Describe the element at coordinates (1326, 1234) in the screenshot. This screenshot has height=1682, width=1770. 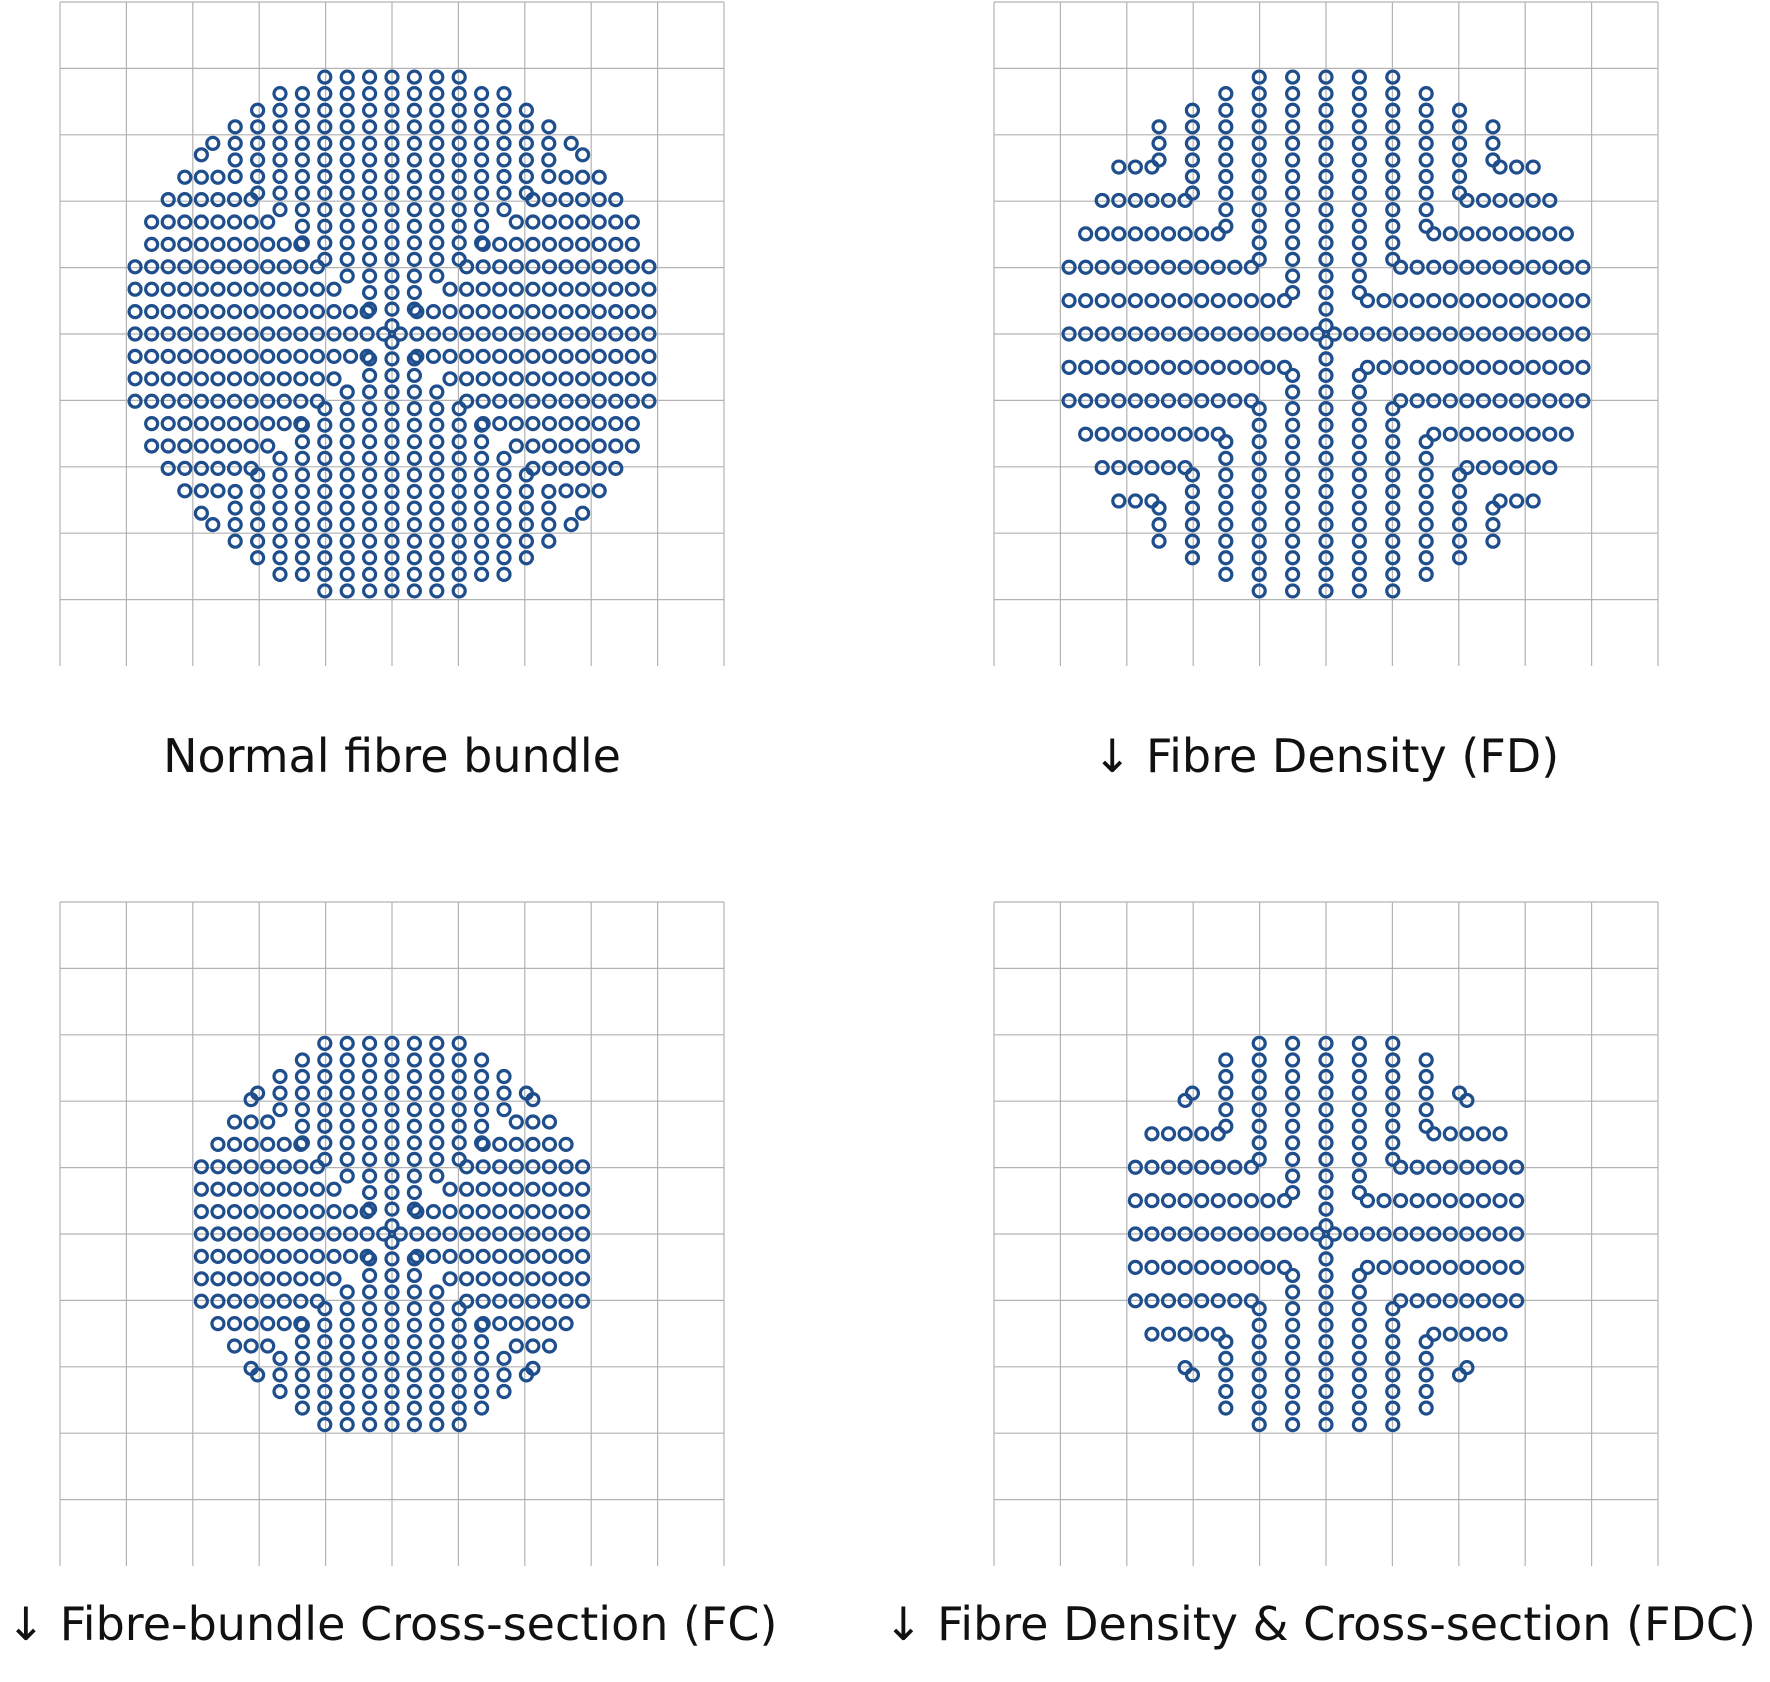
I see `fibre-bundle` at that location.